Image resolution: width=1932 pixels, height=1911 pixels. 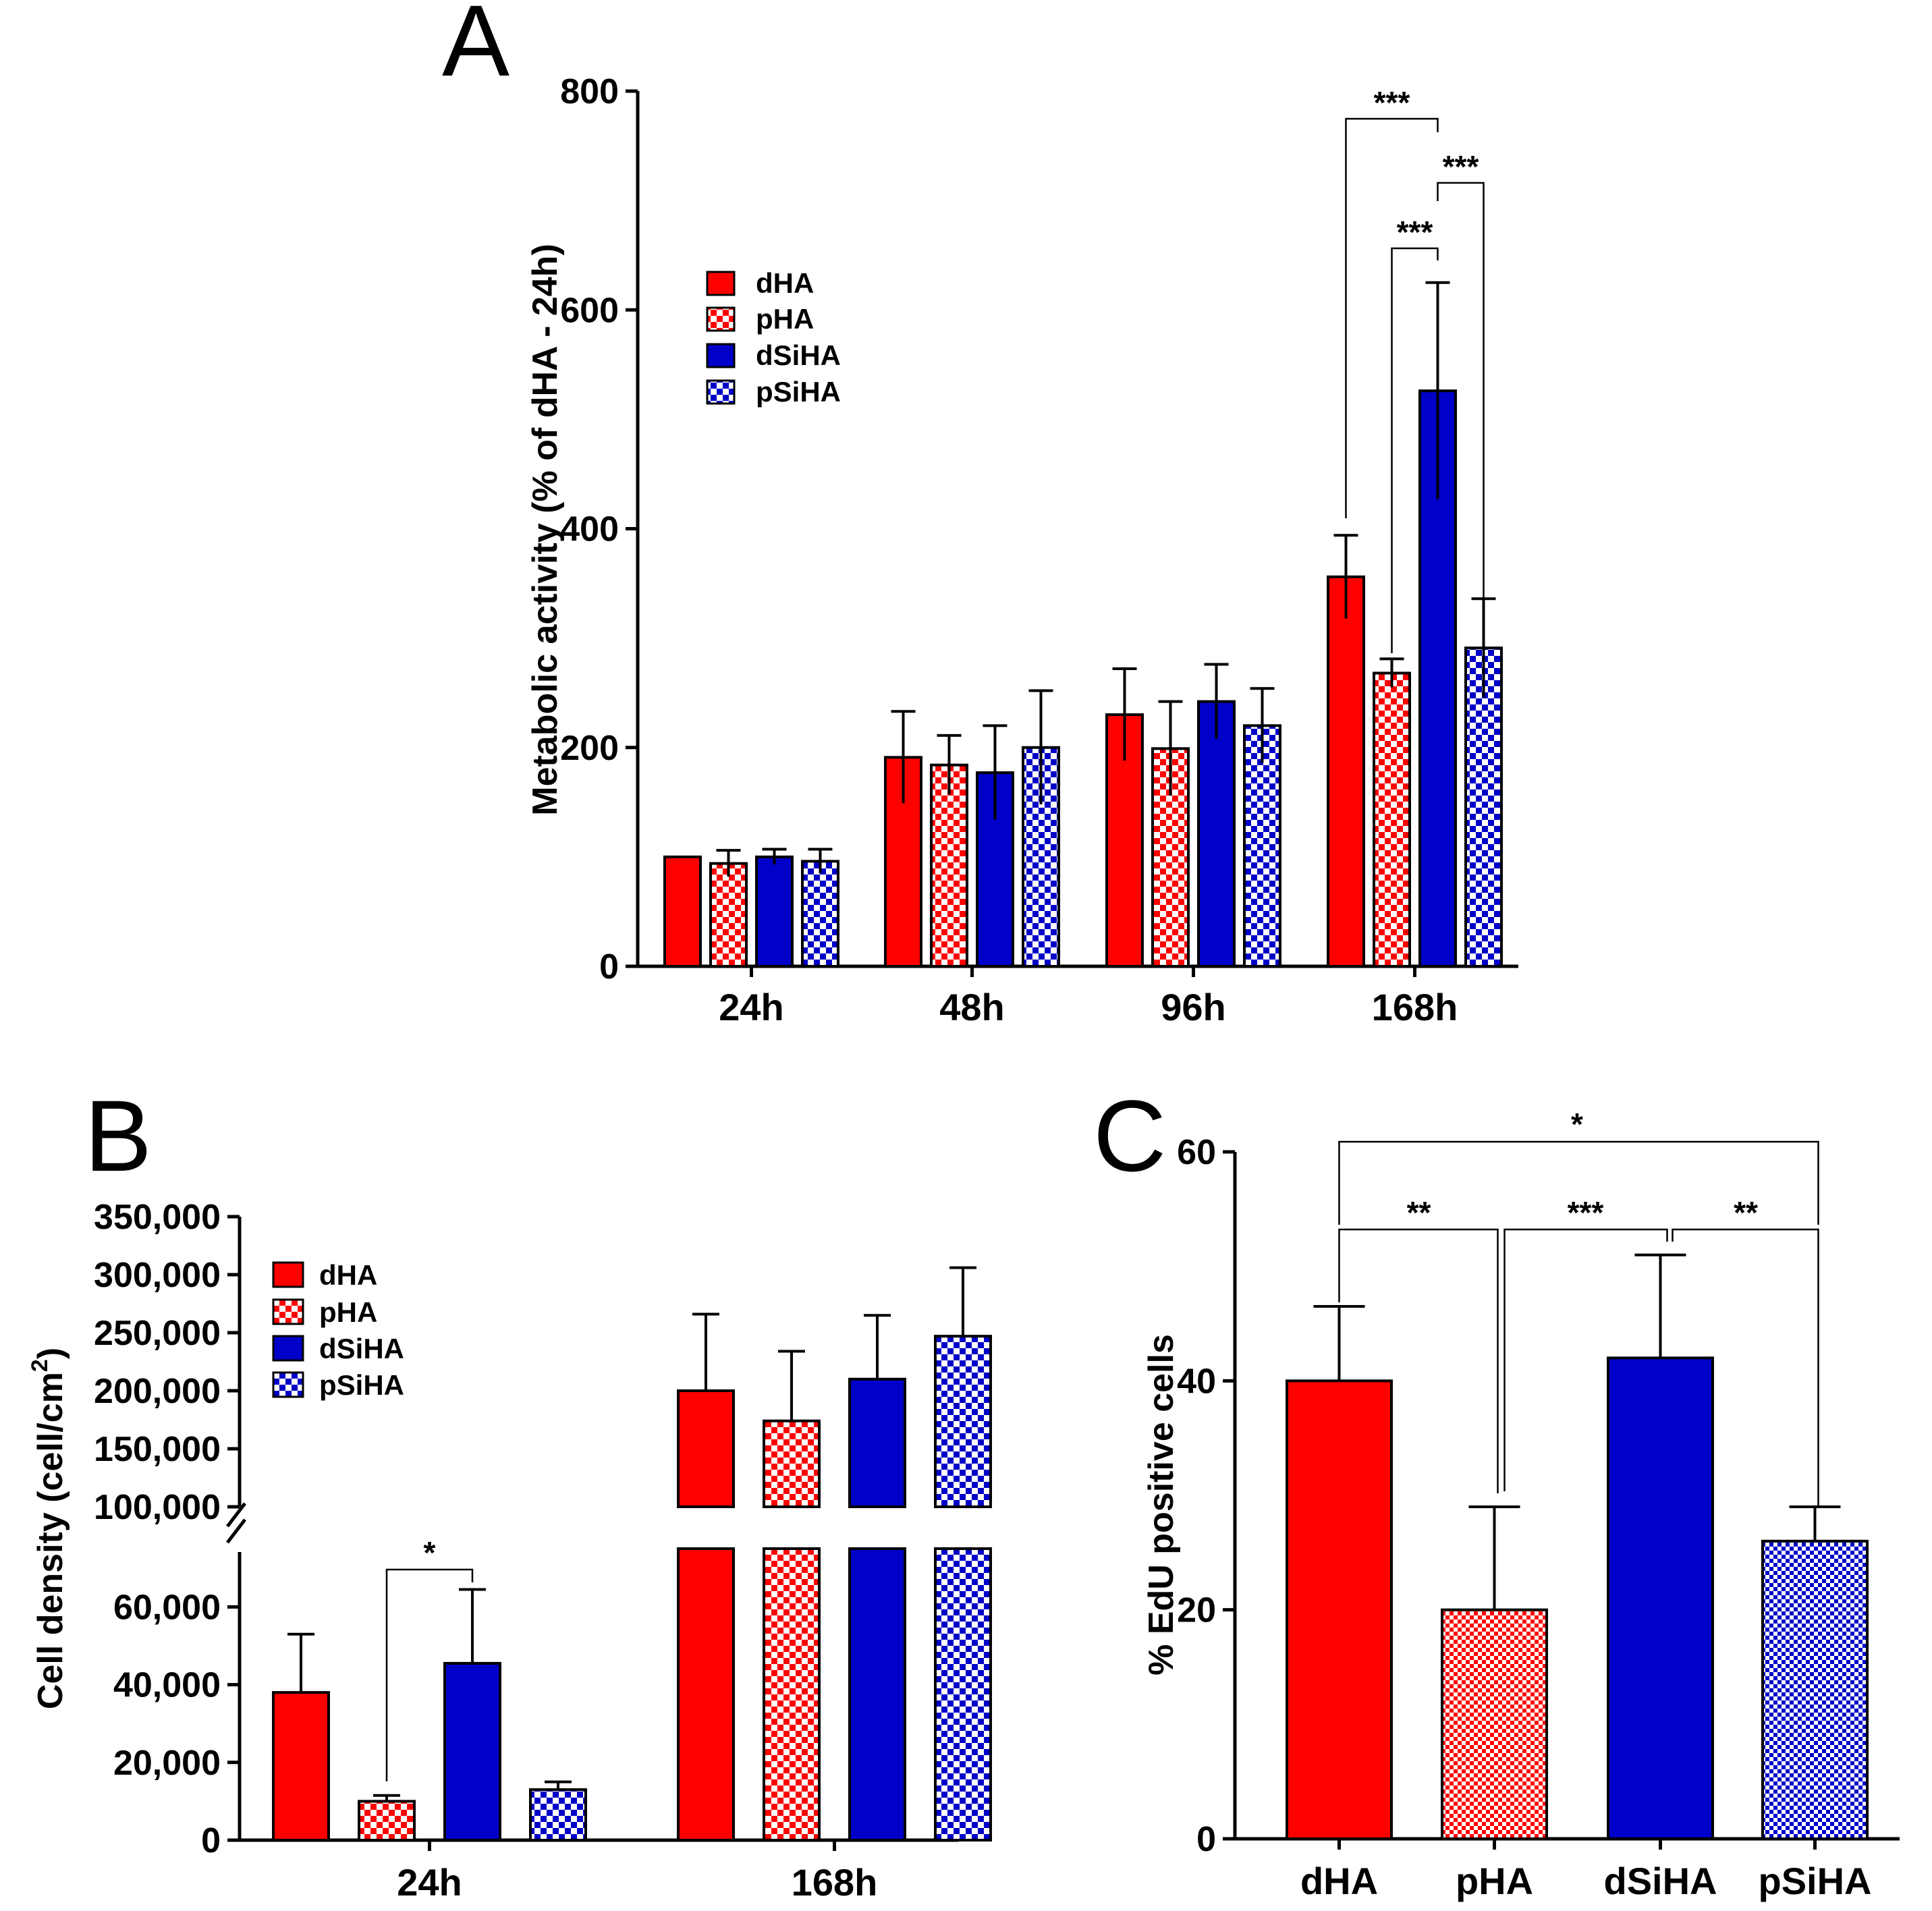 What do you see at coordinates (40, 1365) in the screenshot?
I see `y-axis-label-sup: 2` at bounding box center [40, 1365].